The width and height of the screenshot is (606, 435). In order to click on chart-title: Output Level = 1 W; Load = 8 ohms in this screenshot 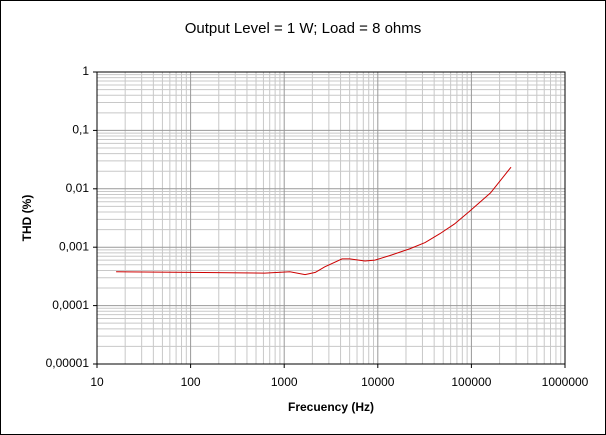, I will do `click(303, 28)`.